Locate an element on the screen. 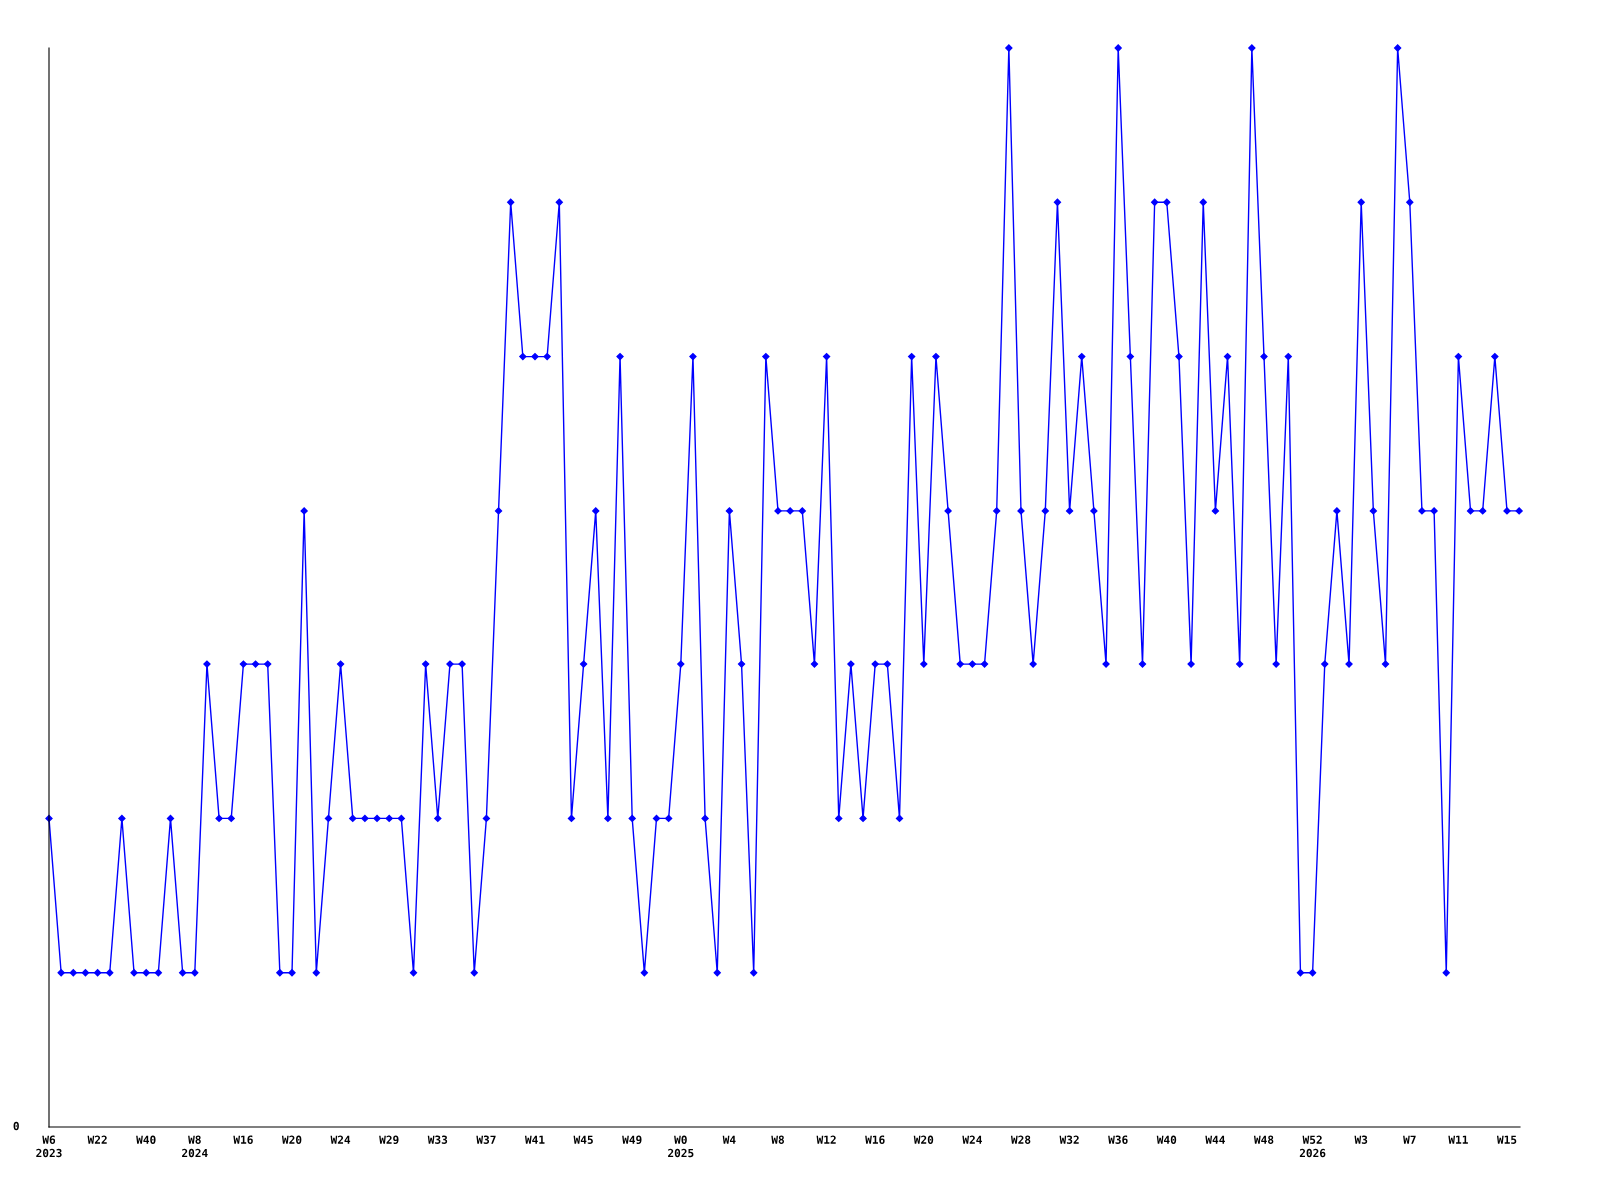 The height and width of the screenshot is (1200, 1600). x-tick-label: W44 is located at coordinates (1215, 1139).